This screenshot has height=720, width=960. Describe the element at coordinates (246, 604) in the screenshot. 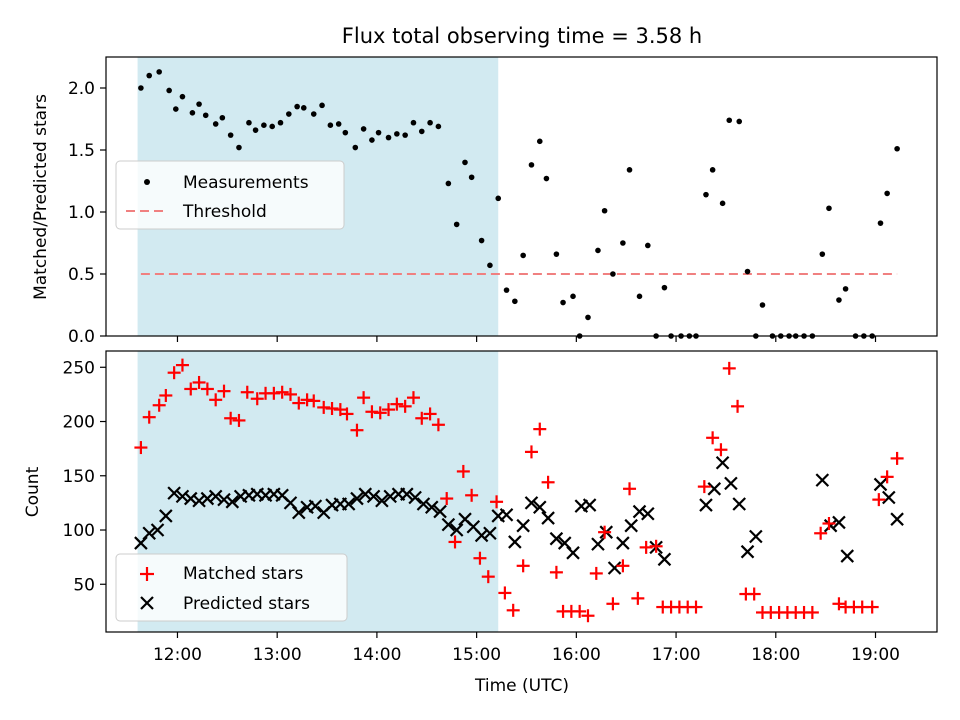

I see `legend-predicted-label: Predicted stars` at that location.